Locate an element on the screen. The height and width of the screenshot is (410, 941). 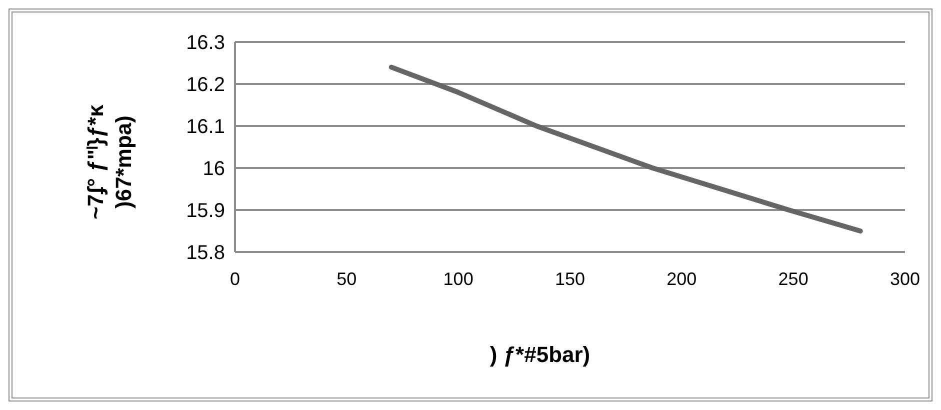
y-tick-label: 15.8 is located at coordinates (205, 253).